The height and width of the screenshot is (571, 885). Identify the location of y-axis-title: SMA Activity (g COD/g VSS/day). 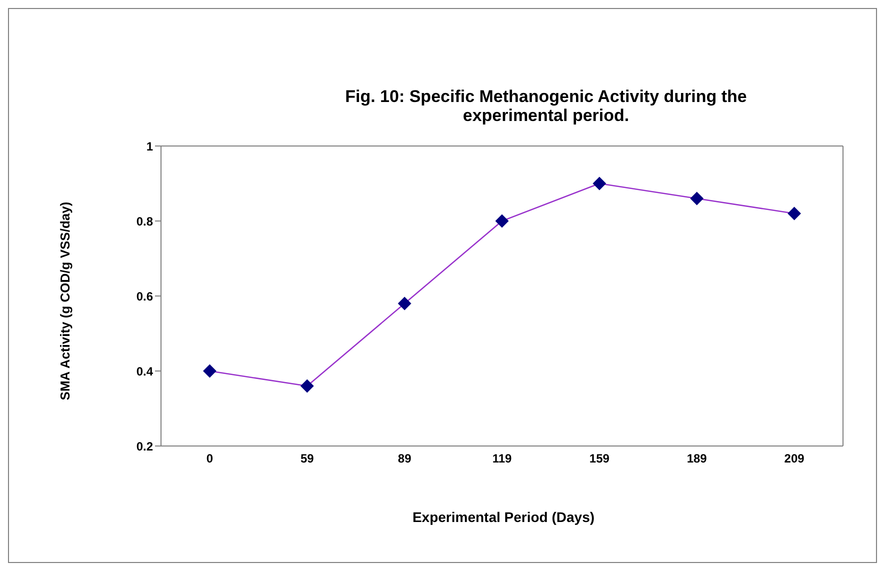
(65, 301).